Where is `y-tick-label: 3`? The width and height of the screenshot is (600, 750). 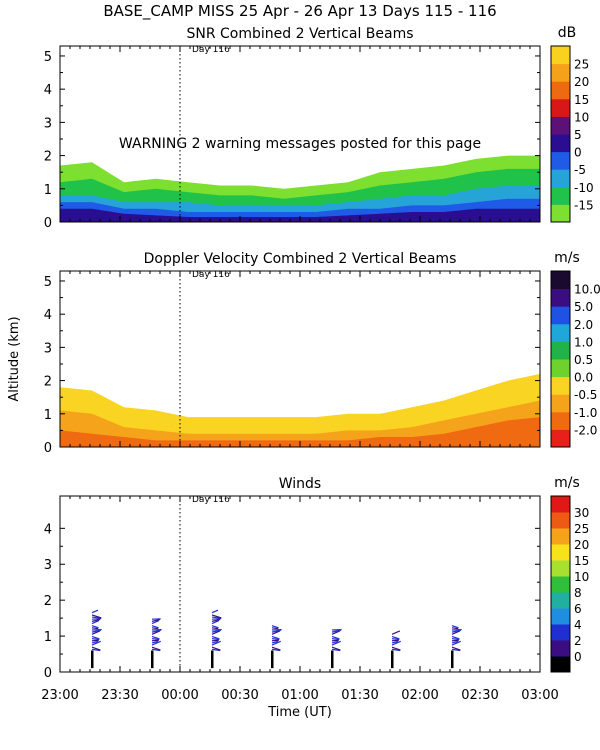 y-tick-label: 3 is located at coordinates (48, 123).